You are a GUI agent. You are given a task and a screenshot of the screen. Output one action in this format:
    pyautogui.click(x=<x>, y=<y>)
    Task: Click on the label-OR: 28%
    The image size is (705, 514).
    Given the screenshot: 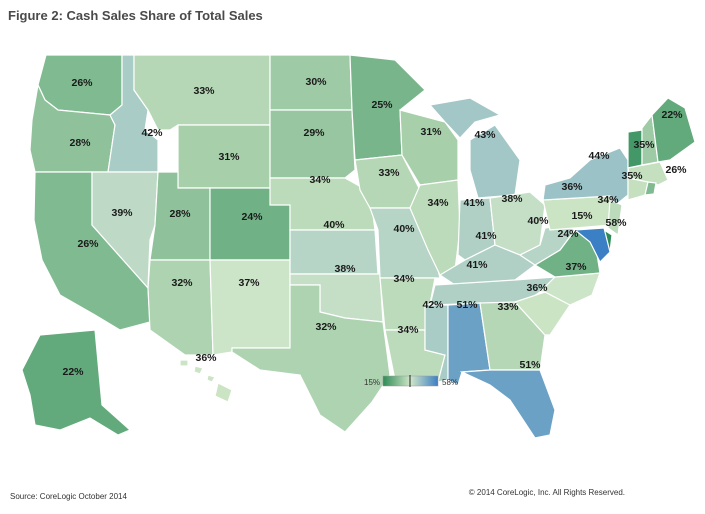 What is the action you would take?
    pyautogui.click(x=80, y=143)
    